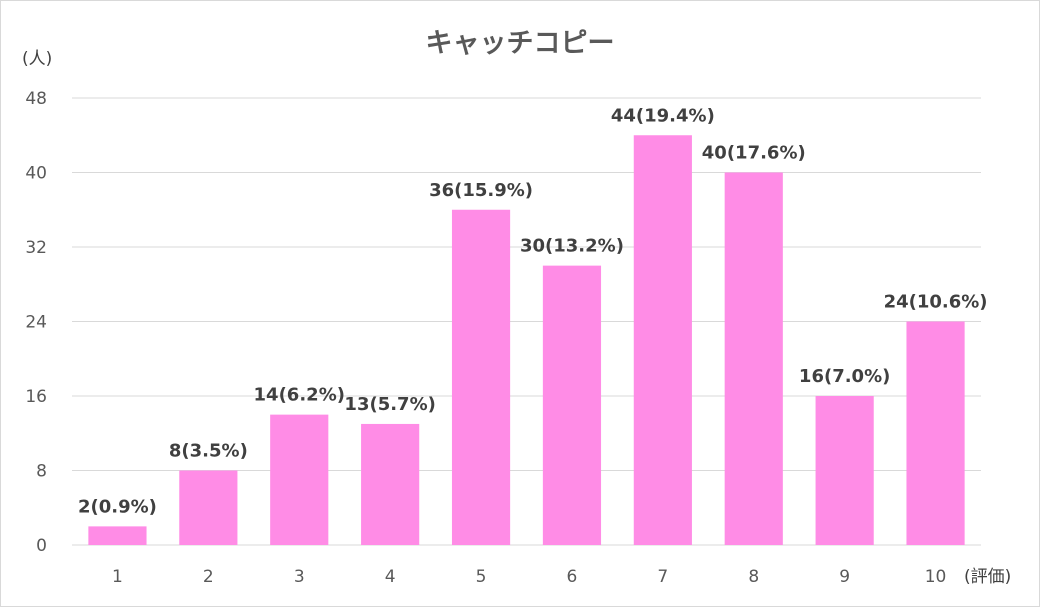  I want to click on y-tick-label: 8, so click(41, 472).